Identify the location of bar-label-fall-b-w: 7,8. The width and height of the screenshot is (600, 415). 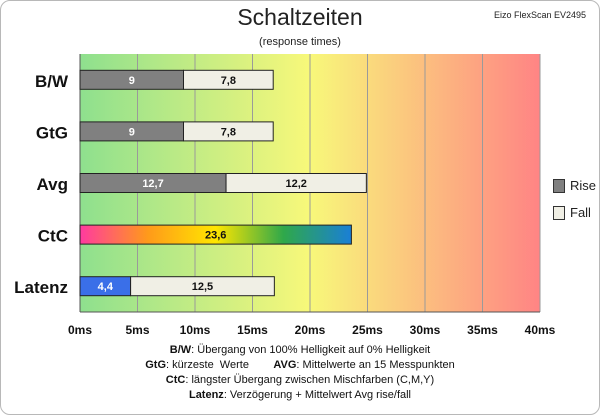
(228, 81).